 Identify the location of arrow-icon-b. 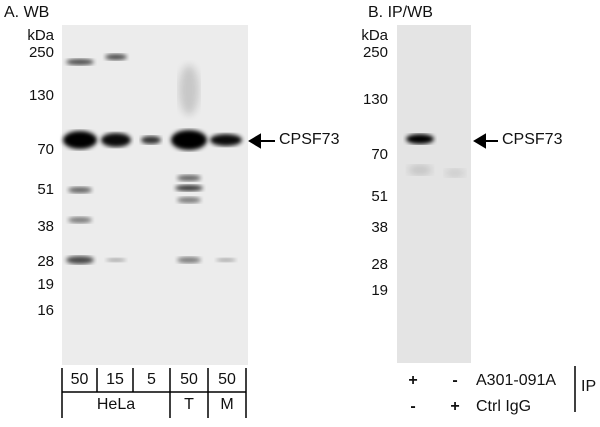
(485, 141).